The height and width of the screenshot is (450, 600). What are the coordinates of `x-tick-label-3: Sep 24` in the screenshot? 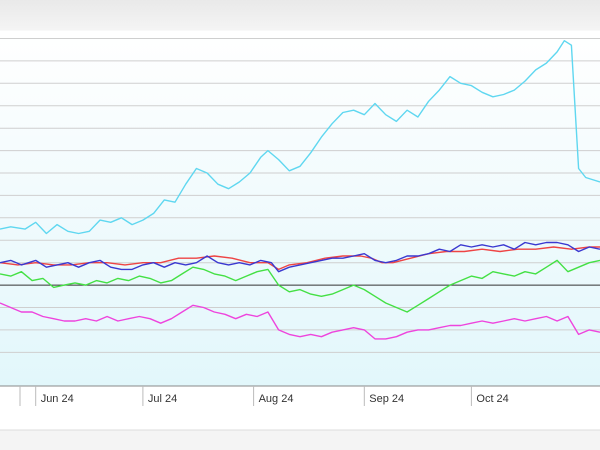 It's located at (386, 399).